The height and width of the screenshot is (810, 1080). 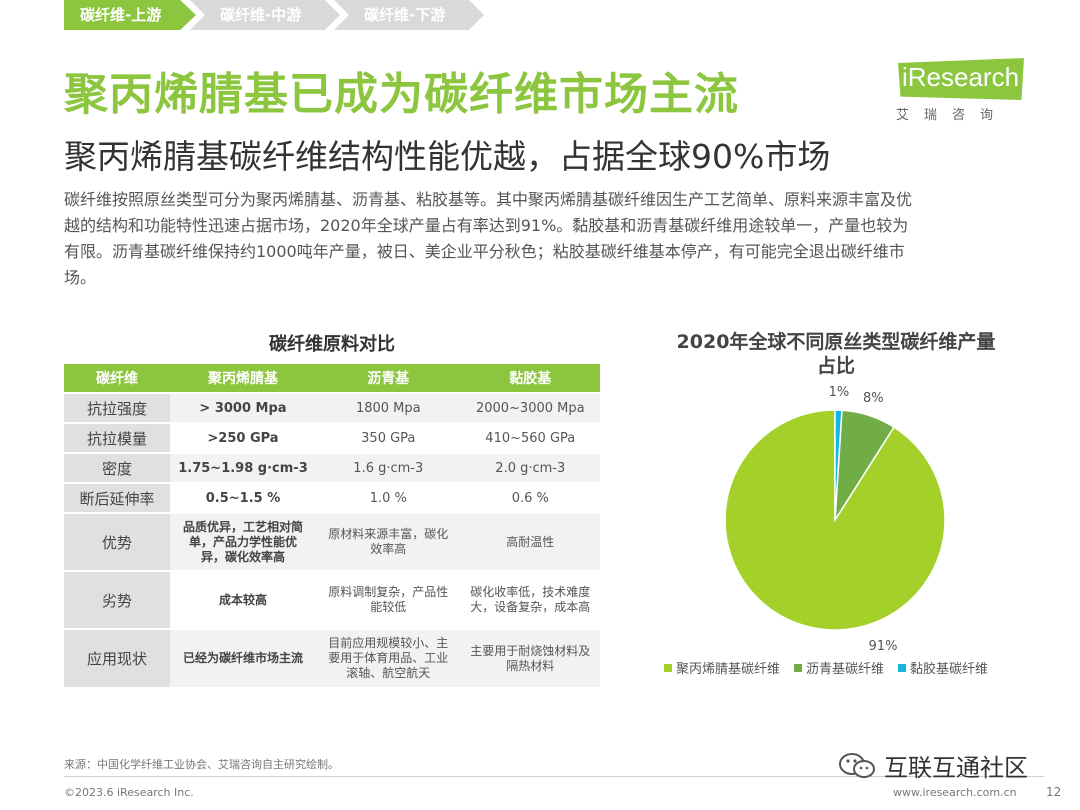 I want to click on table-cell: 主要用于耐烧蚀材料及隔热材料, so click(x=530, y=657).